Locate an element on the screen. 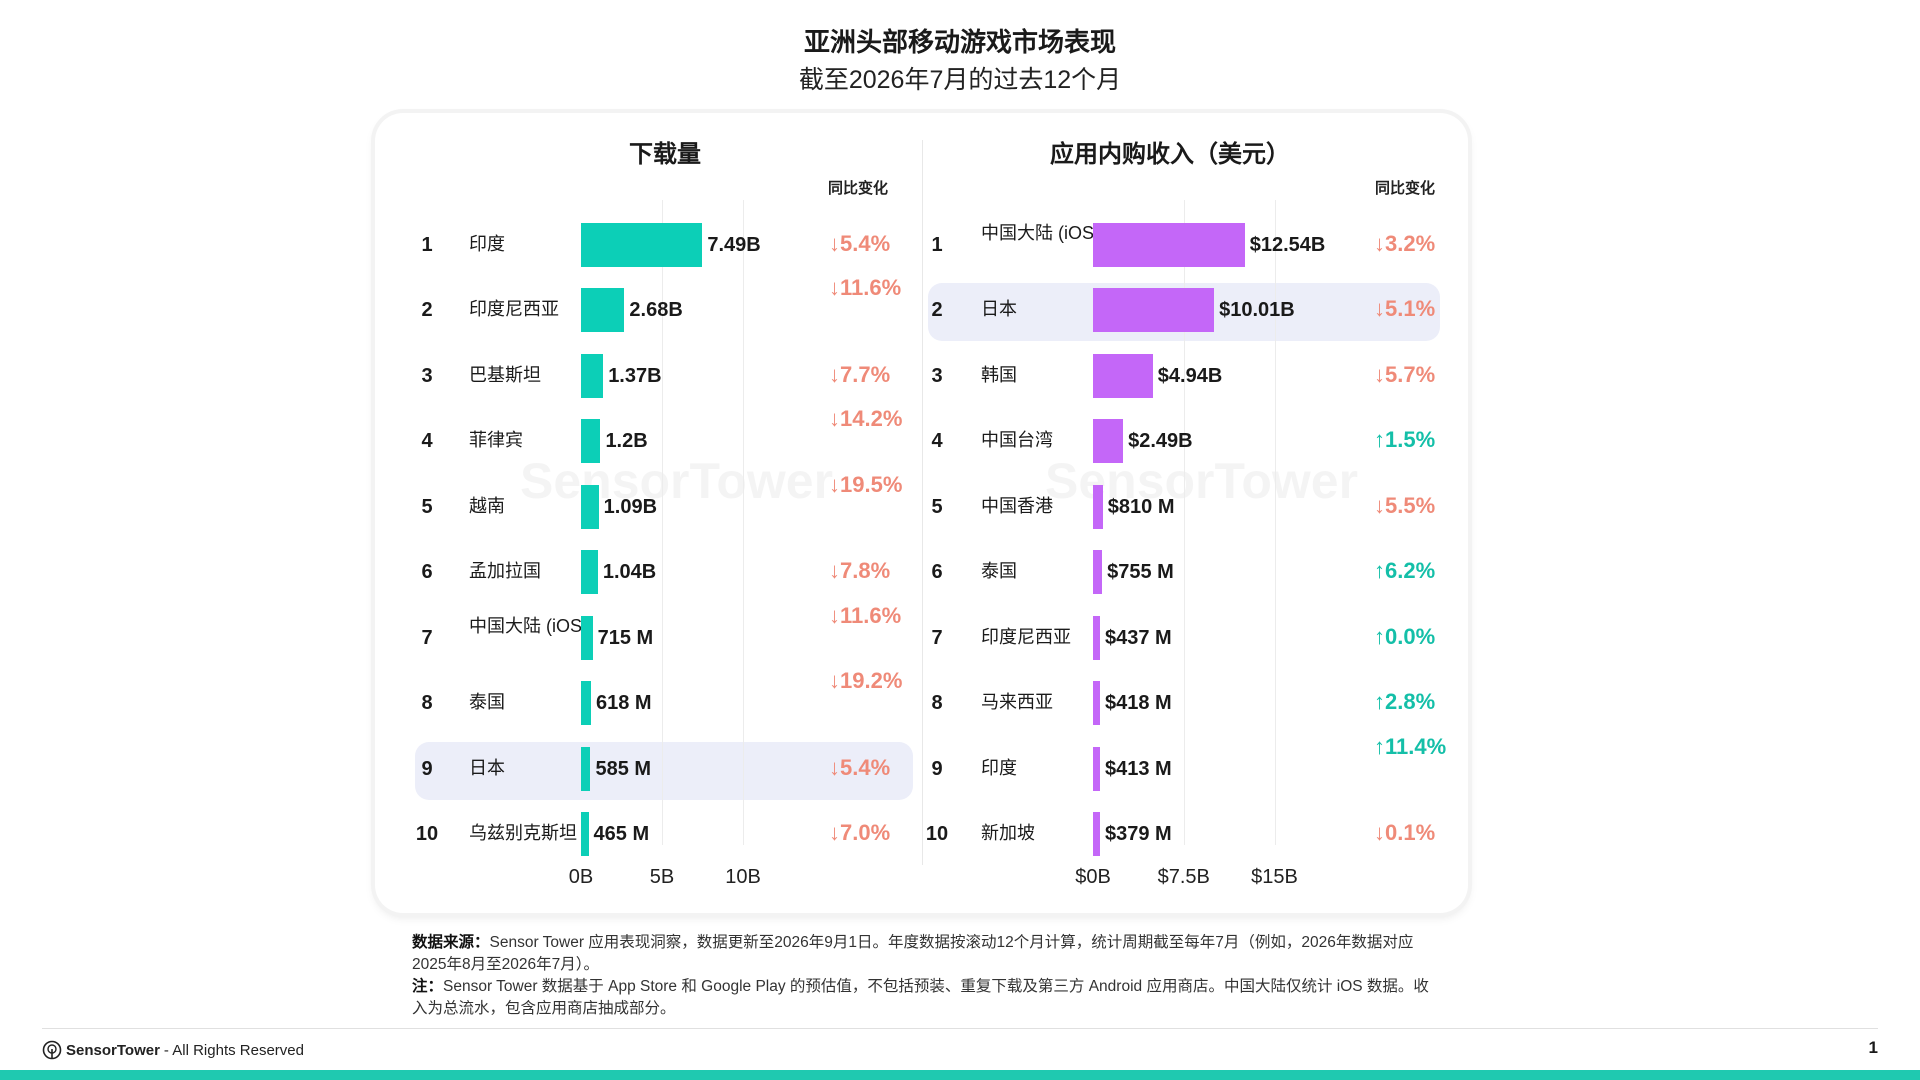 This screenshot has height=1080, width=1920. panel-divider is located at coordinates (922, 502).